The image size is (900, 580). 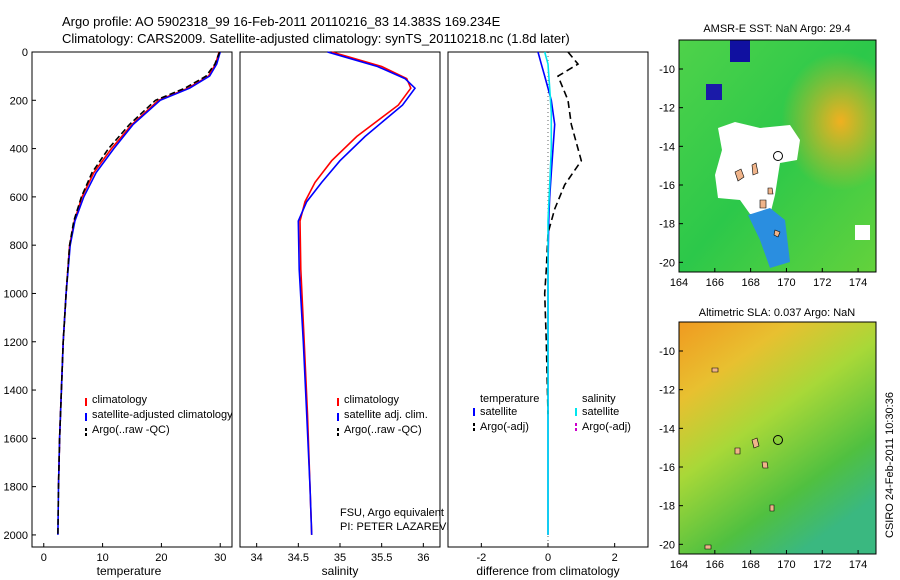 I want to click on series-line-salinity-satellite, so click(x=548, y=293).